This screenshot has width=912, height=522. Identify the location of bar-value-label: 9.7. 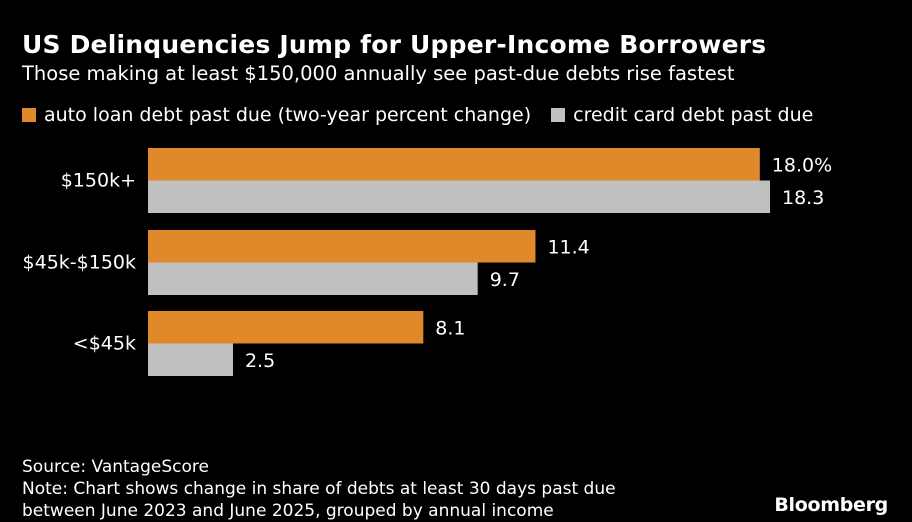
(505, 280).